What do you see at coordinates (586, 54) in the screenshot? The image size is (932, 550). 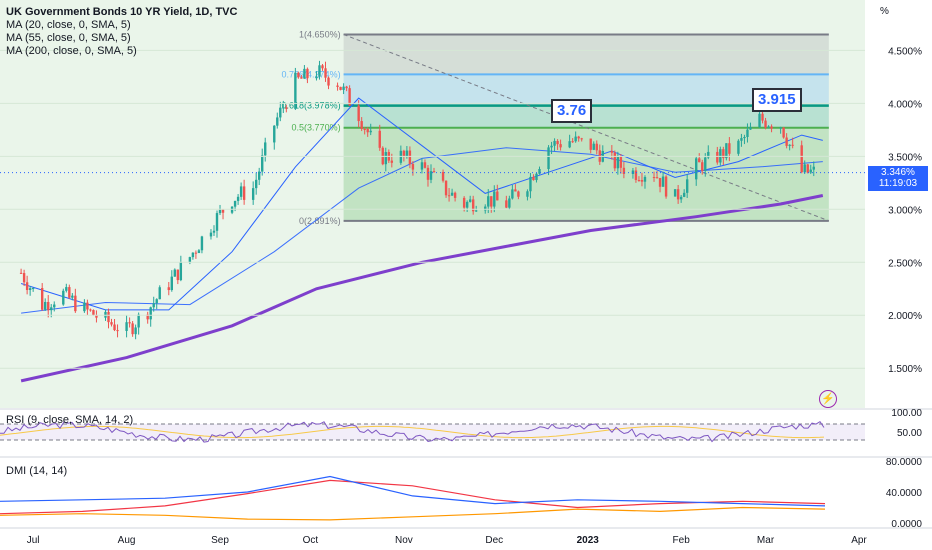 I see `fib-zone` at bounding box center [586, 54].